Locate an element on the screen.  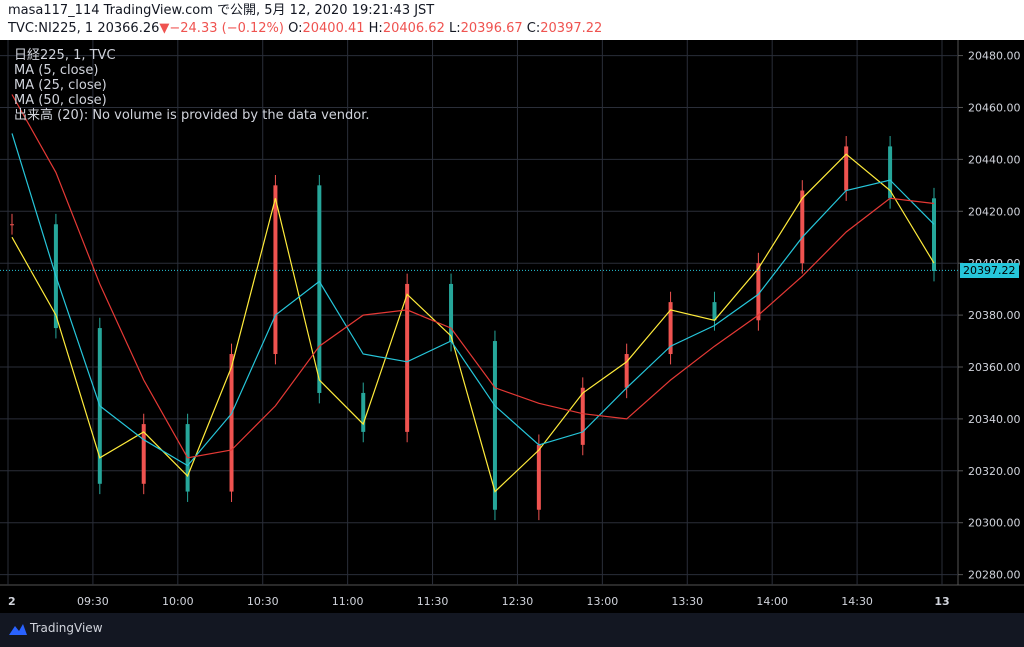
tradingview-logo-icon is located at coordinates (18, 629).